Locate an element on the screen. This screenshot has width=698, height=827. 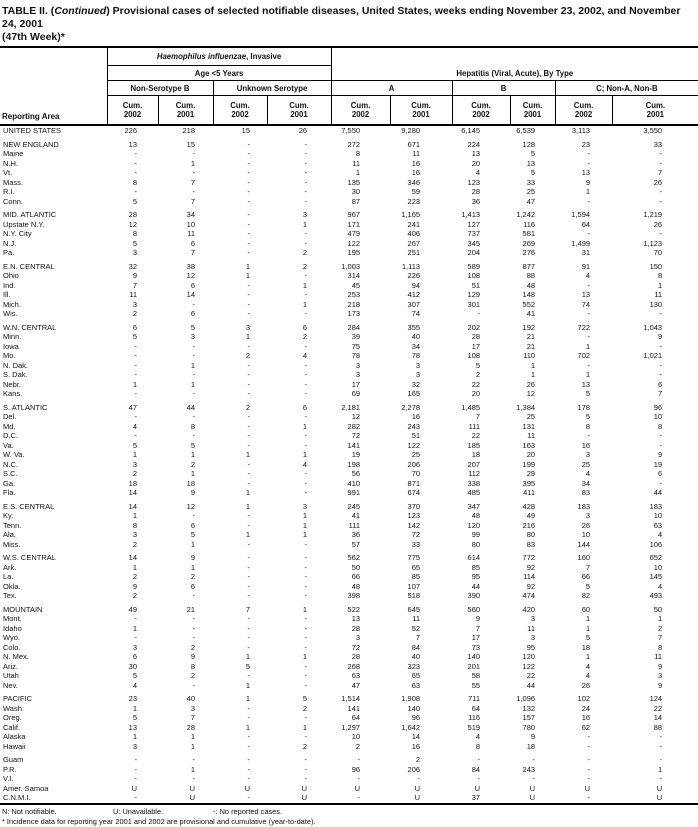
value-cell: 1,297 is located at coordinates (351, 727).